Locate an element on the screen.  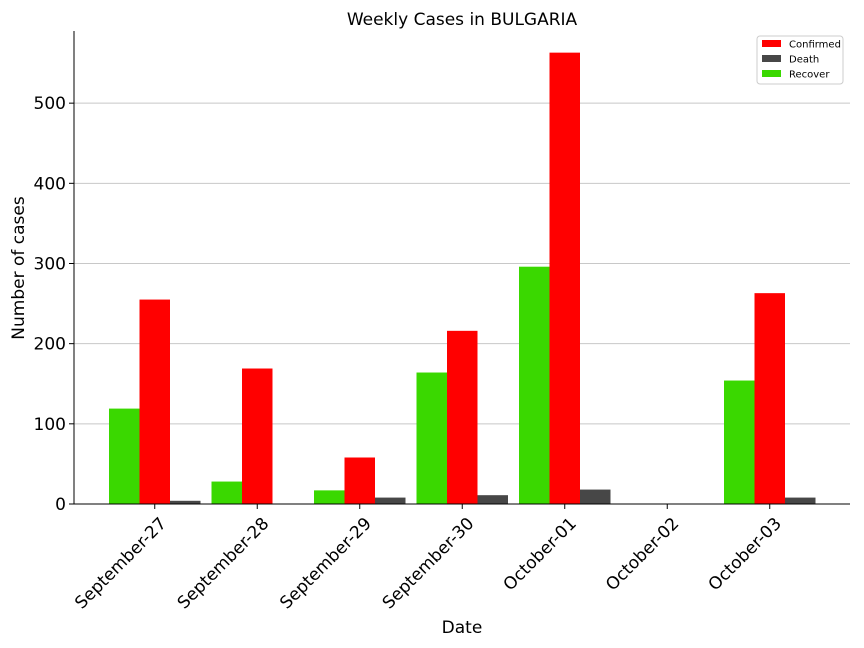
x-tick-label: October-03 is located at coordinates (745, 554).